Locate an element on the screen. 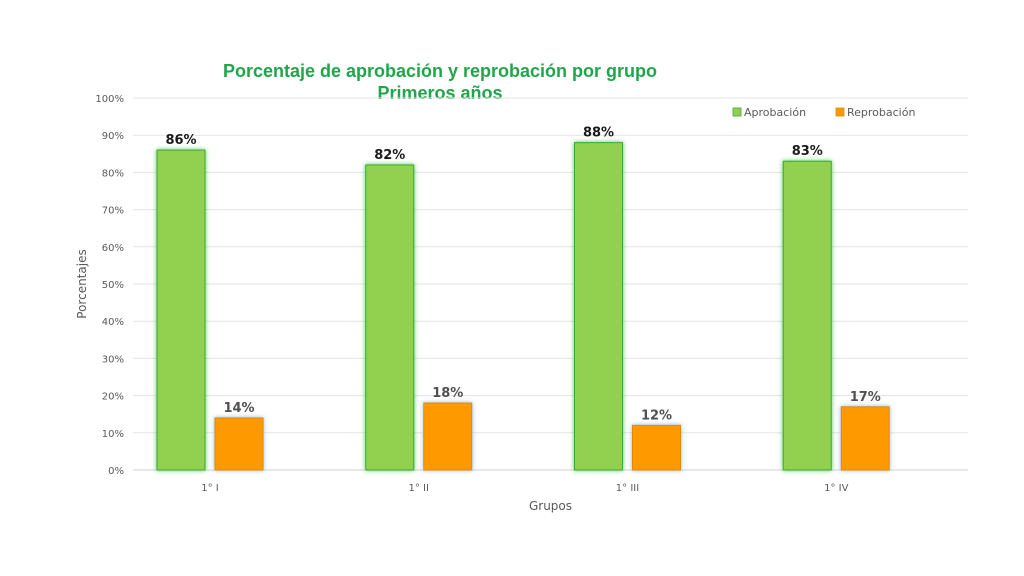 The width and height of the screenshot is (1024, 576). y-tick-label: 70% is located at coordinates (113, 211).